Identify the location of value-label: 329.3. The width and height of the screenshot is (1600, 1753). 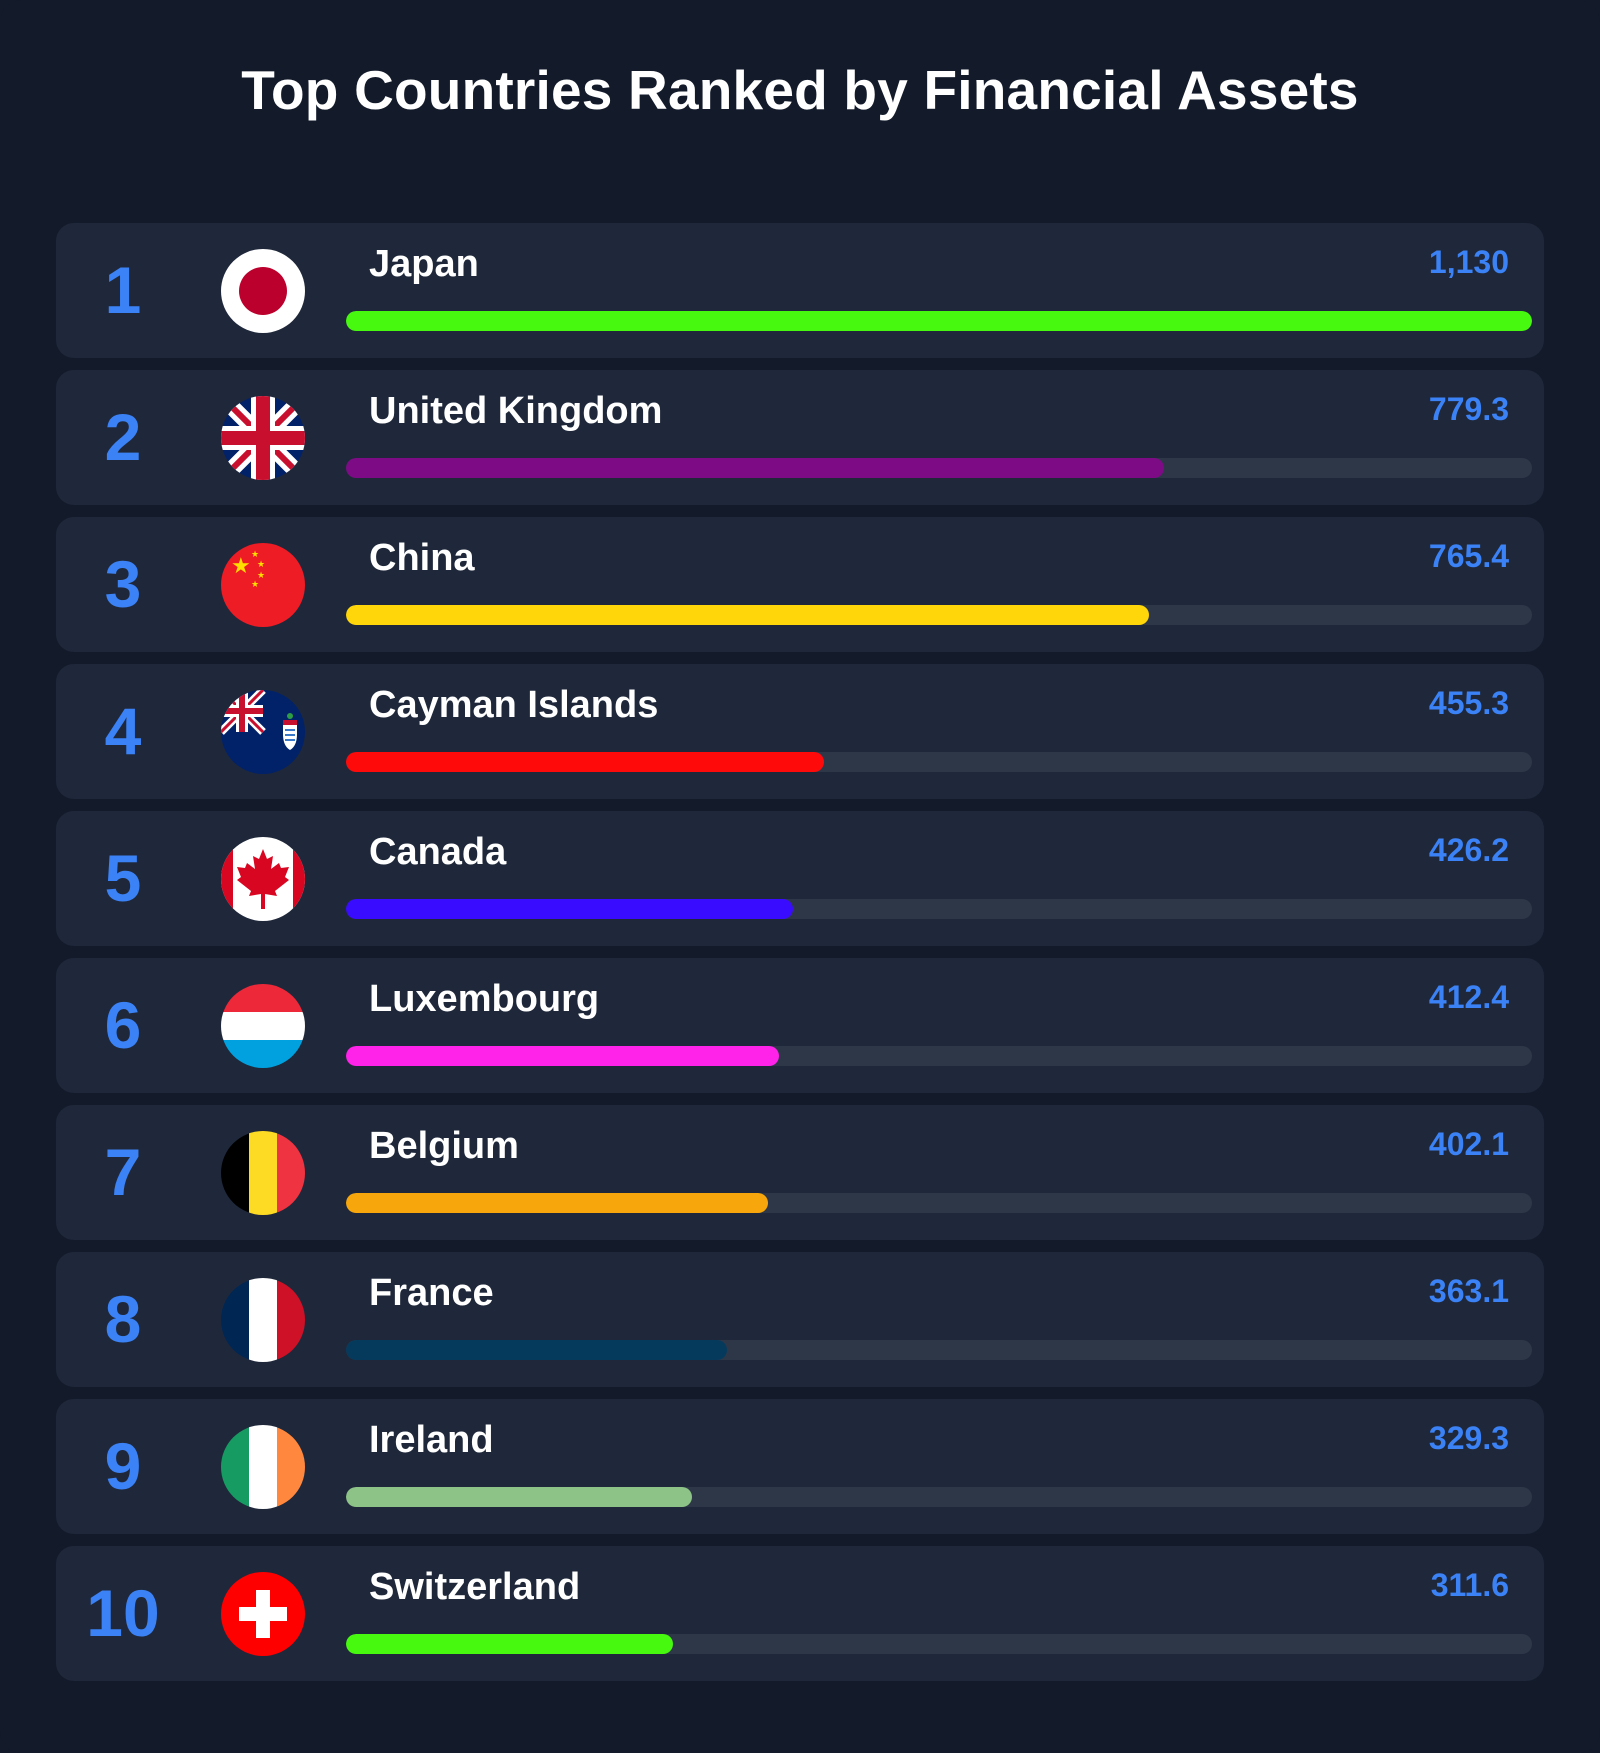
(1468, 1438).